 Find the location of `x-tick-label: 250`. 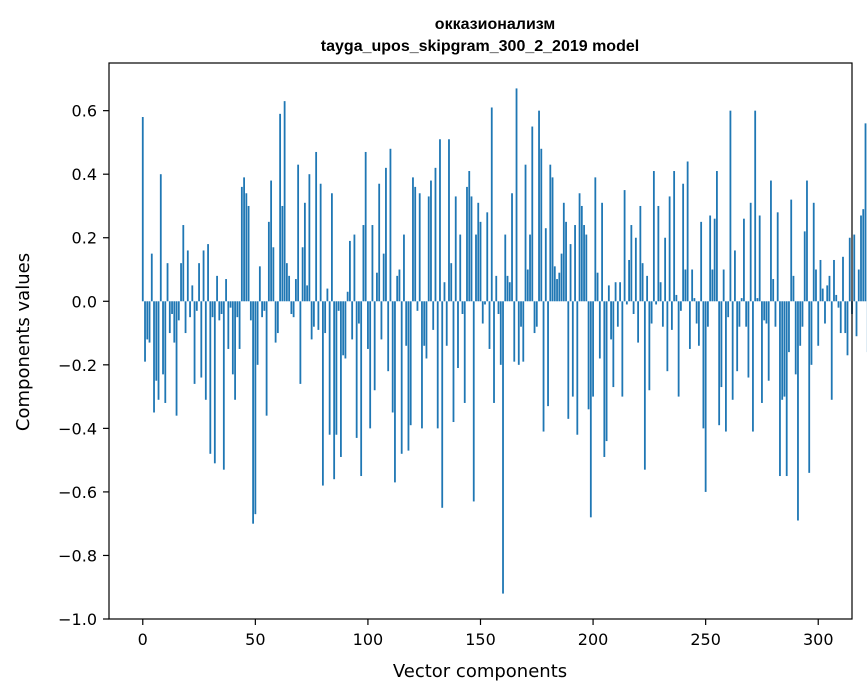

x-tick-label: 250 is located at coordinates (705, 639).